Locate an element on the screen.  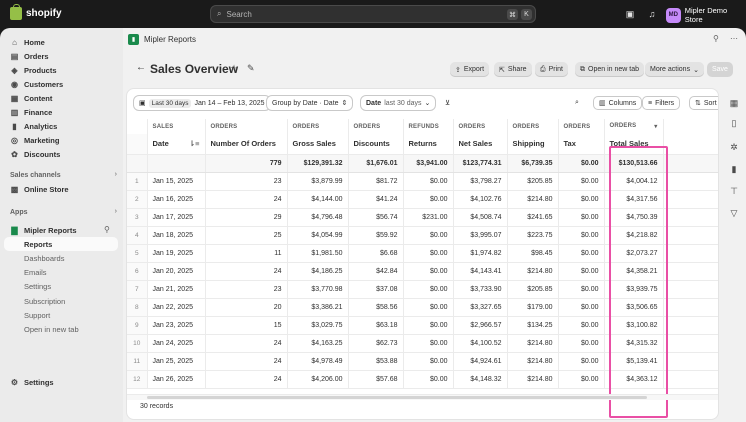
sidebar-subitem-support: Support is located at coordinates (37, 315).